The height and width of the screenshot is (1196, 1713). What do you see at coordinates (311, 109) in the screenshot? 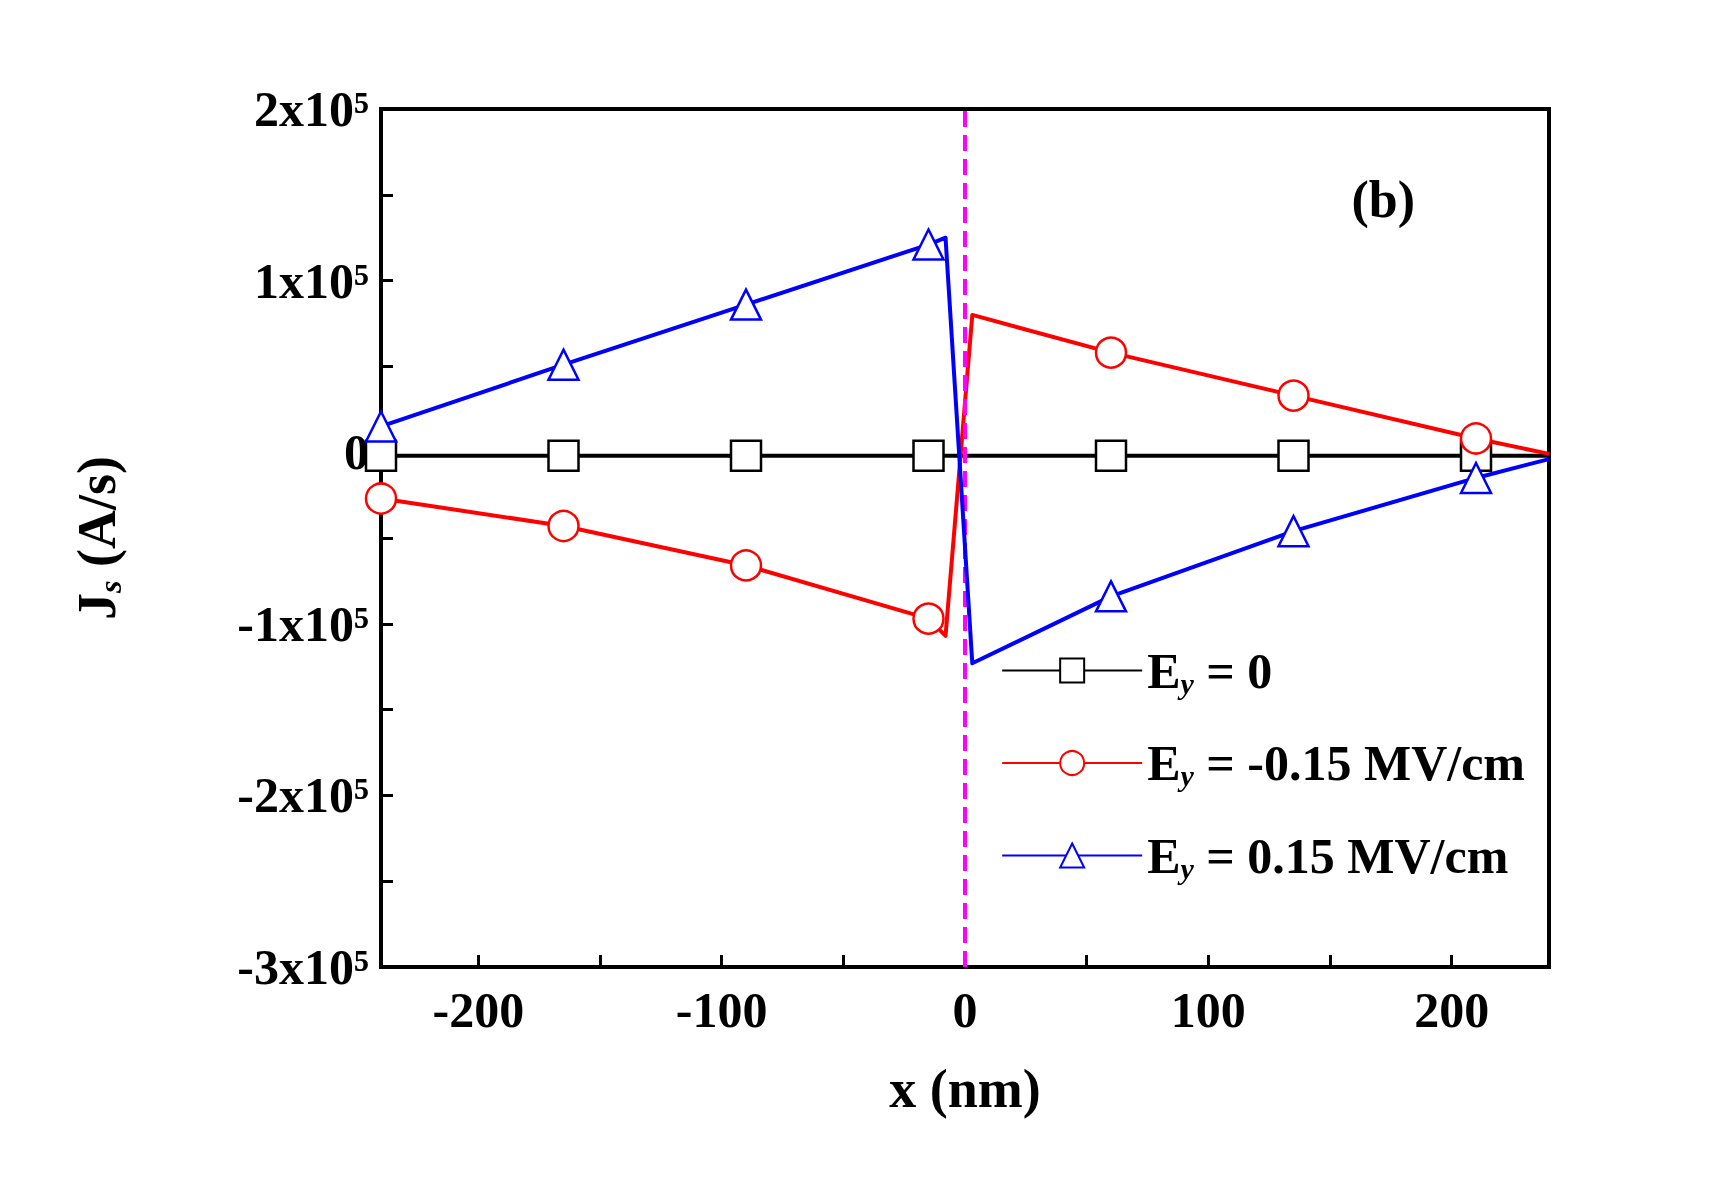
I see `y-tick-label: 2x10⁵` at bounding box center [311, 109].